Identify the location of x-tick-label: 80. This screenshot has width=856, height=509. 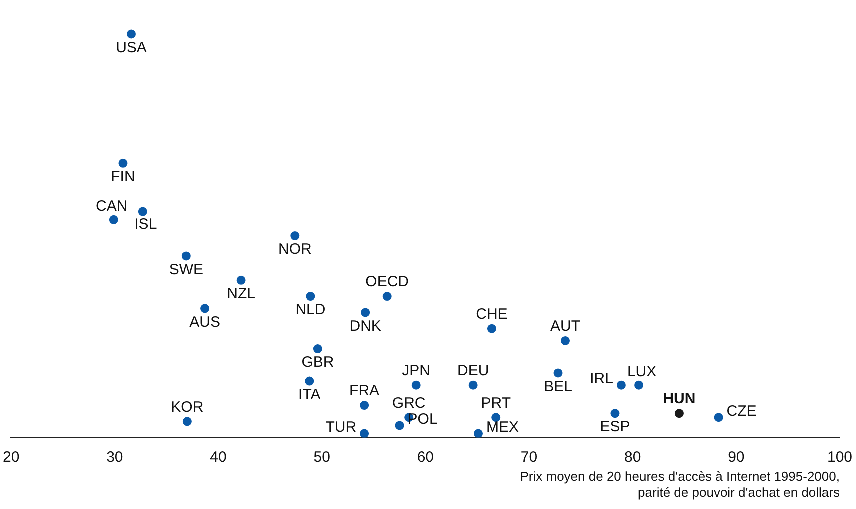
(633, 457).